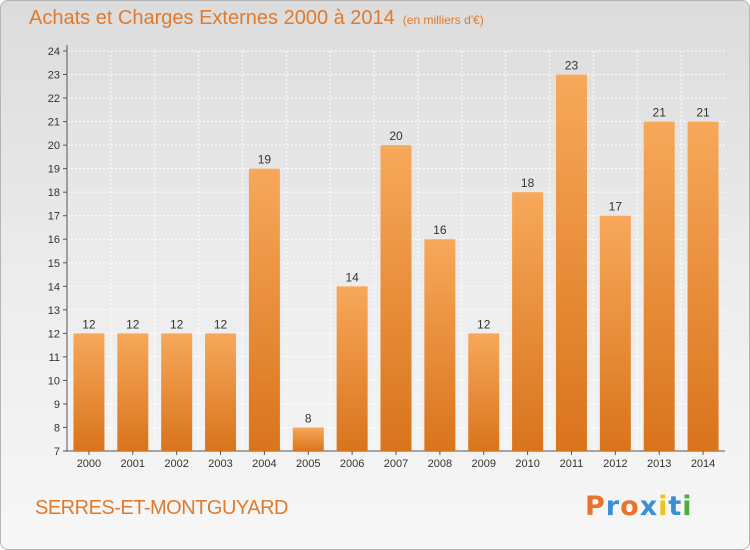 Image resolution: width=750 pixels, height=550 pixels. What do you see at coordinates (54, 381) in the screenshot?
I see `y-tick-label: 10` at bounding box center [54, 381].